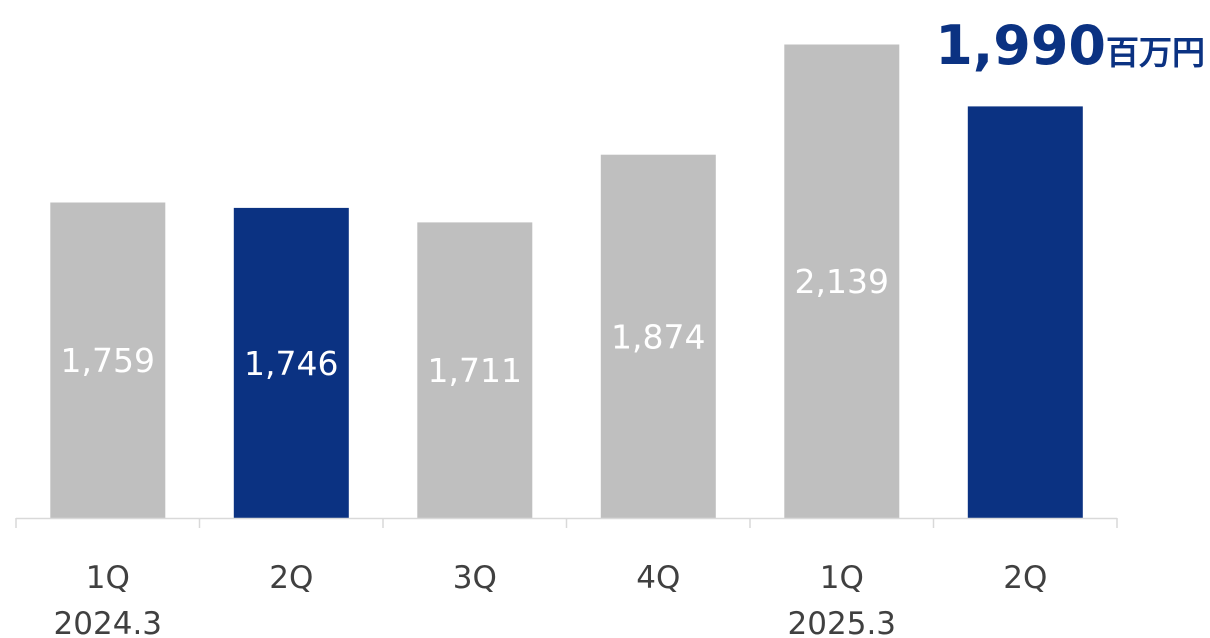  I want to click on bar-value-label-5: 2,139, so click(842, 281).